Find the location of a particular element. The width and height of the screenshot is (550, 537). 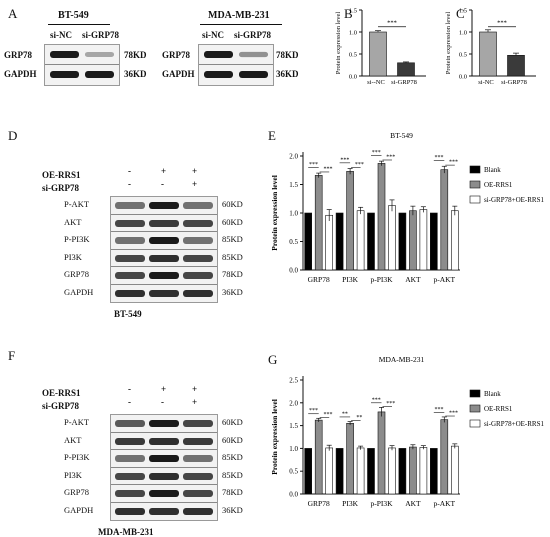

cell-line-underline is located at coordinates (79, 24).